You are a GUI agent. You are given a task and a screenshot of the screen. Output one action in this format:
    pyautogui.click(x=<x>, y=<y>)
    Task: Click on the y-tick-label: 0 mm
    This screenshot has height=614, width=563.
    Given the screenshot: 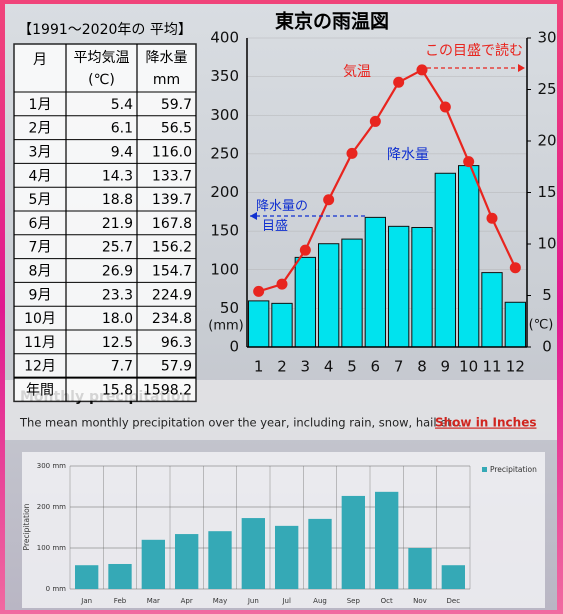 What is the action you would take?
    pyautogui.click(x=56, y=589)
    